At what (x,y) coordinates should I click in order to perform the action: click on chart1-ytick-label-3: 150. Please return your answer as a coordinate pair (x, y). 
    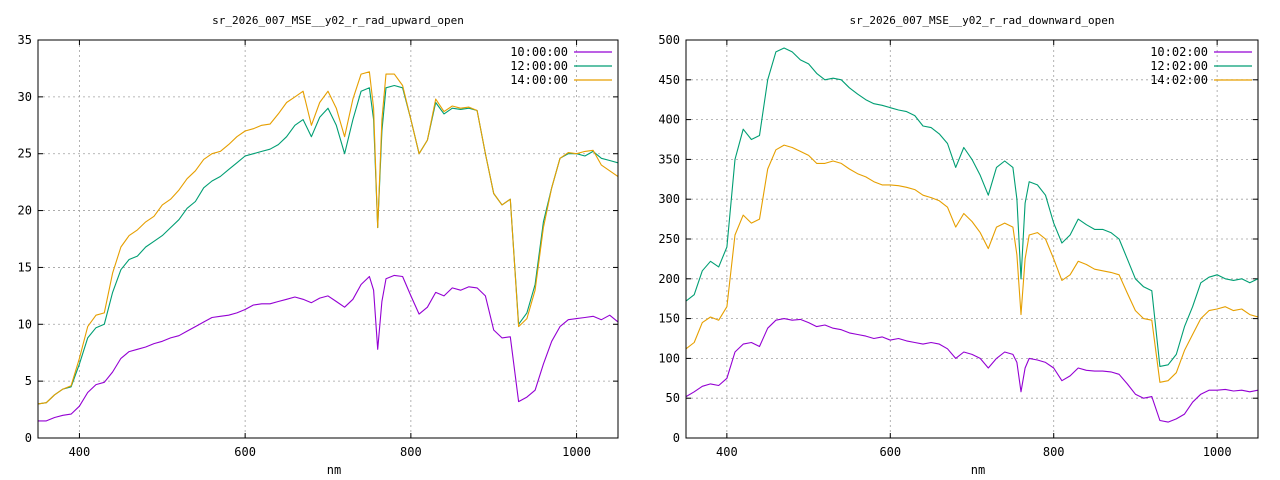
    Looking at the image, I should click on (669, 319).